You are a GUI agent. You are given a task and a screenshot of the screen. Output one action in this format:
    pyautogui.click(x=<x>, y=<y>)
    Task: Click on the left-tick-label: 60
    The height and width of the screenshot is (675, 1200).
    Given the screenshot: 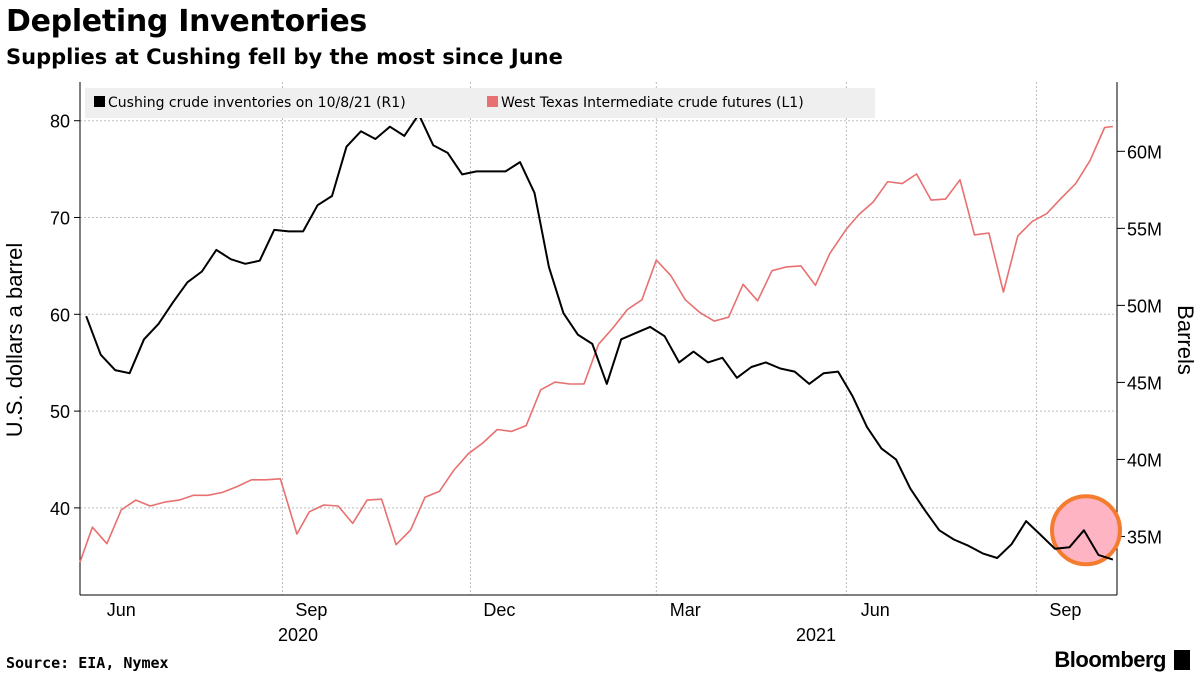 What is the action you would take?
    pyautogui.click(x=60, y=315)
    